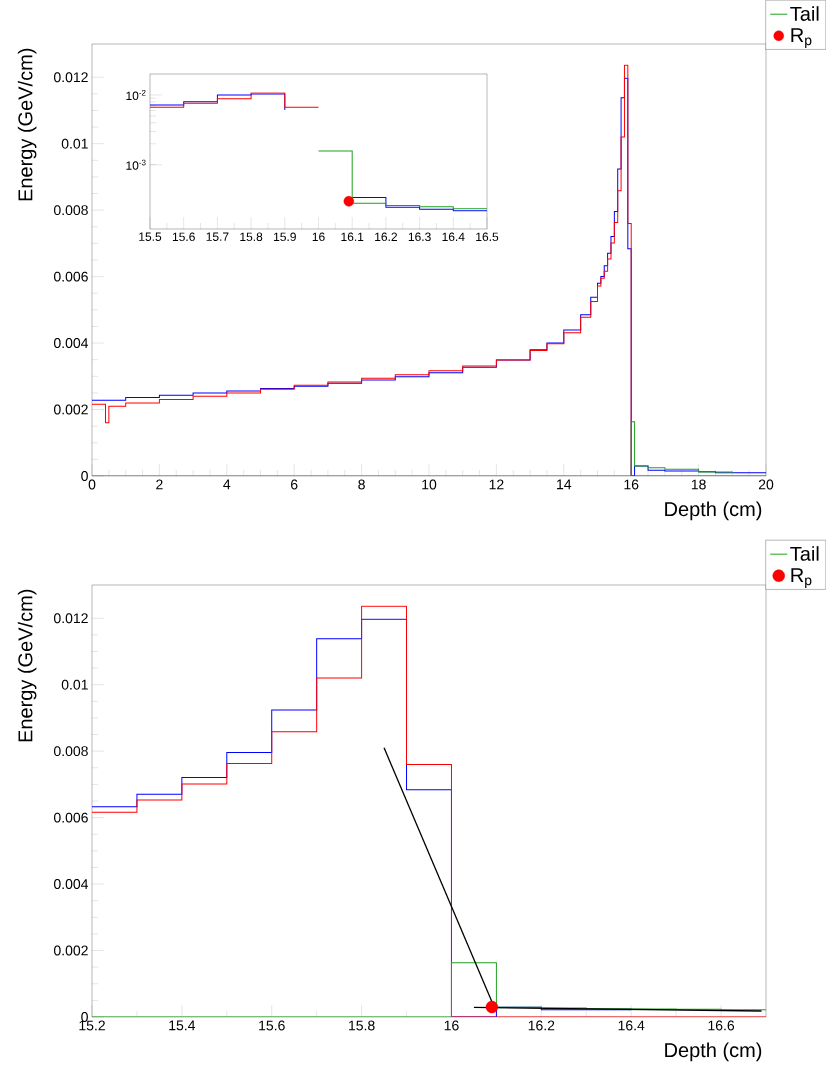  What do you see at coordinates (361, 484) in the screenshot?
I see `x-tick-label: 8` at bounding box center [361, 484].